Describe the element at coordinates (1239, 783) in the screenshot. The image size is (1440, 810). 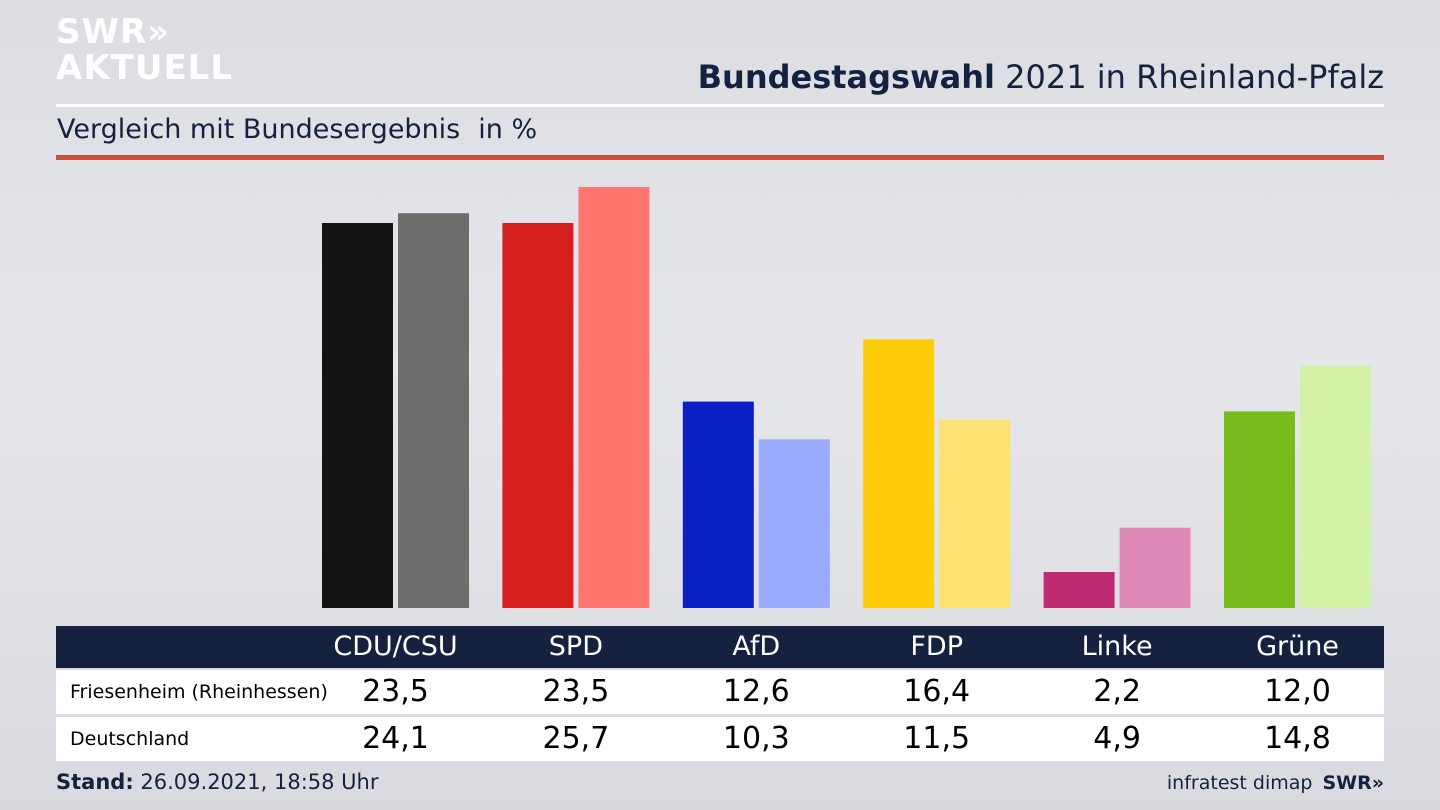
I see `source-text: infratest dimap` at that location.